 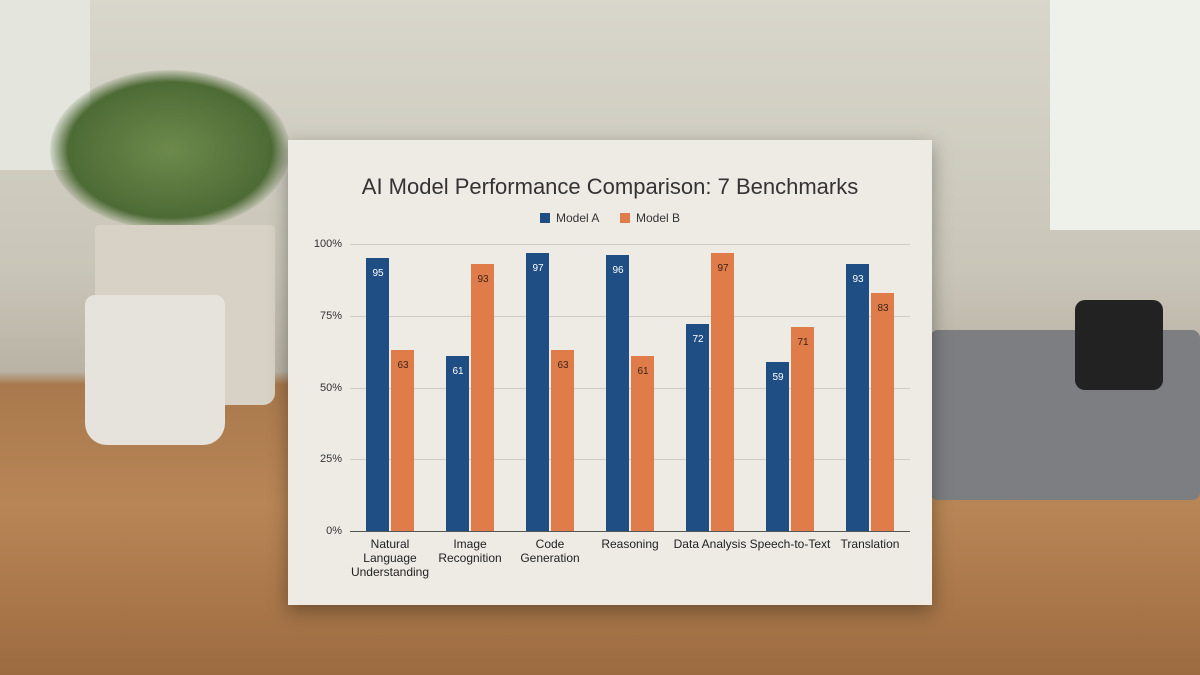 I want to click on value-label: 72, so click(x=698, y=340).